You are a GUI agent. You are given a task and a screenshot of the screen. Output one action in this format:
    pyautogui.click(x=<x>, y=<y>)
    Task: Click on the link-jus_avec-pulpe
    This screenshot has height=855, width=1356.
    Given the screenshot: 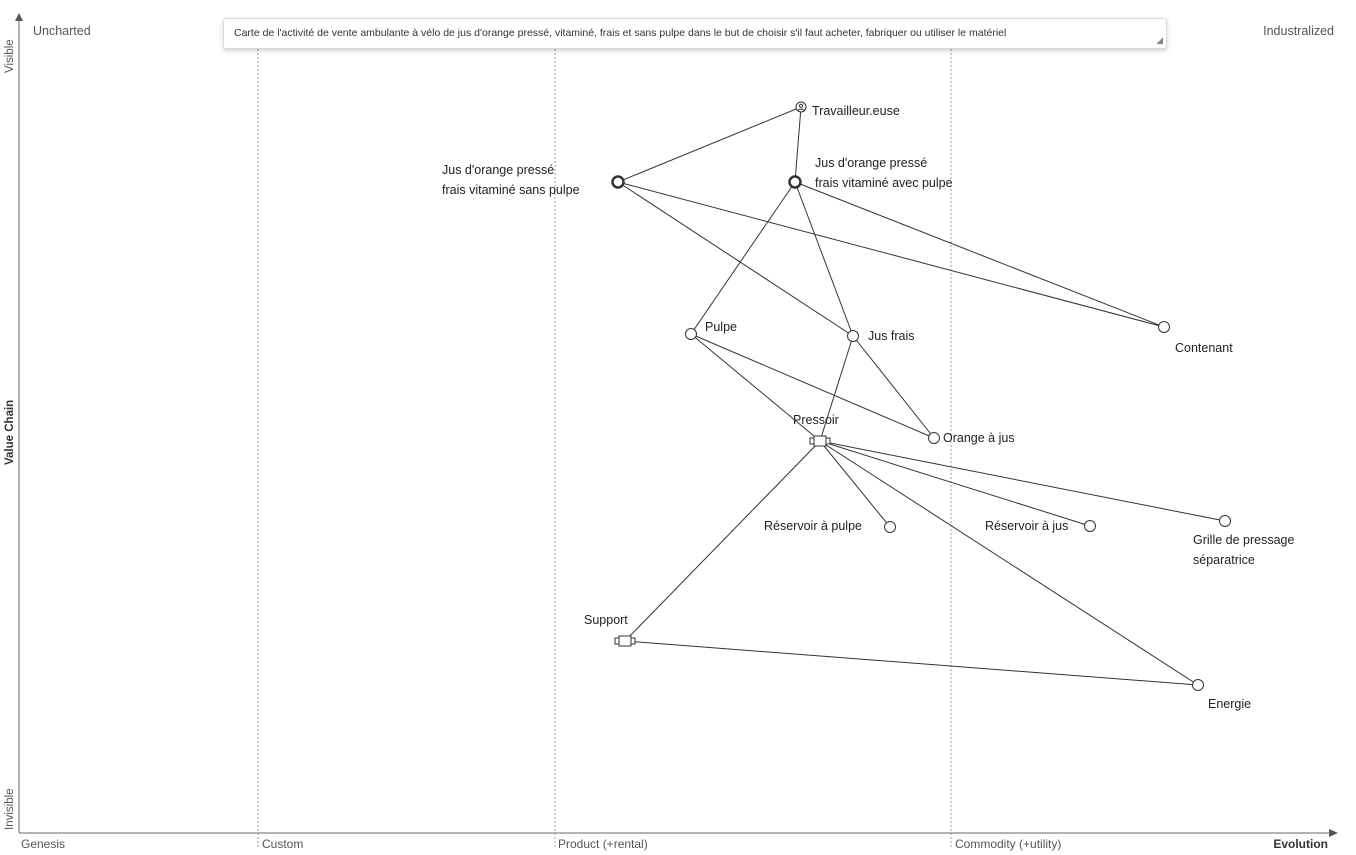 What is the action you would take?
    pyautogui.click(x=743, y=258)
    